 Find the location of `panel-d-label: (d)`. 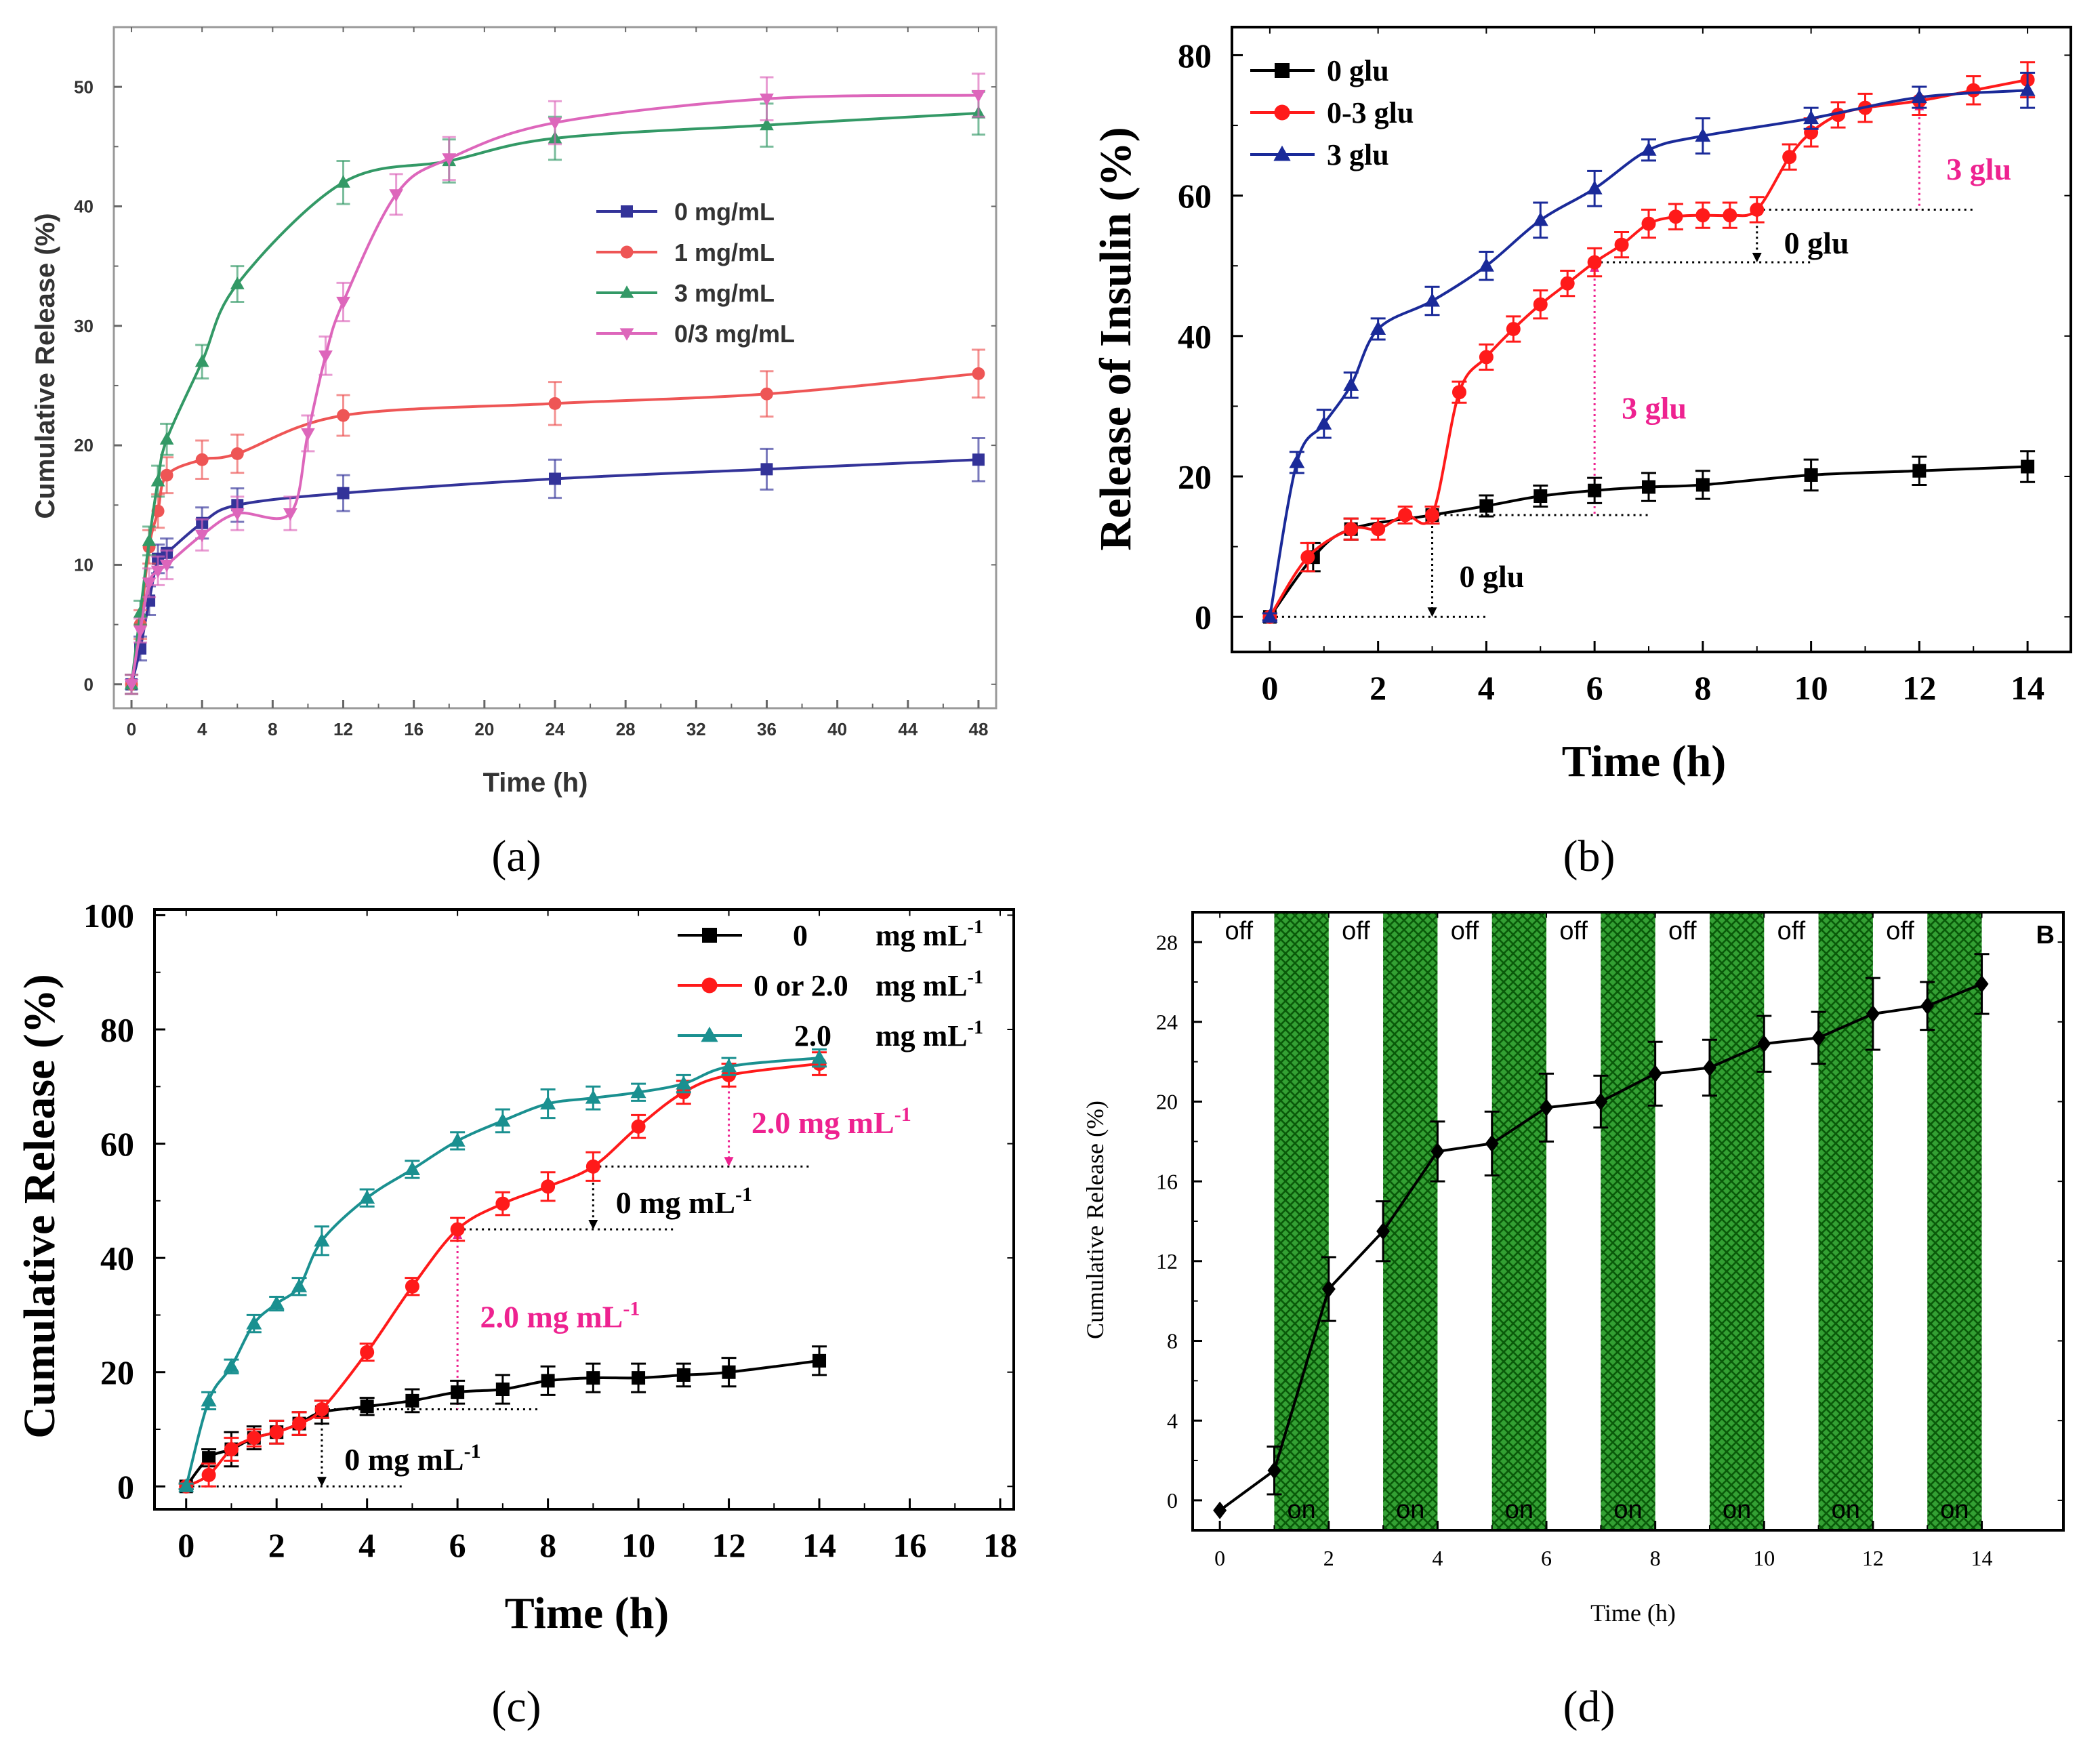

panel-d-label: (d) is located at coordinates (1589, 1707).